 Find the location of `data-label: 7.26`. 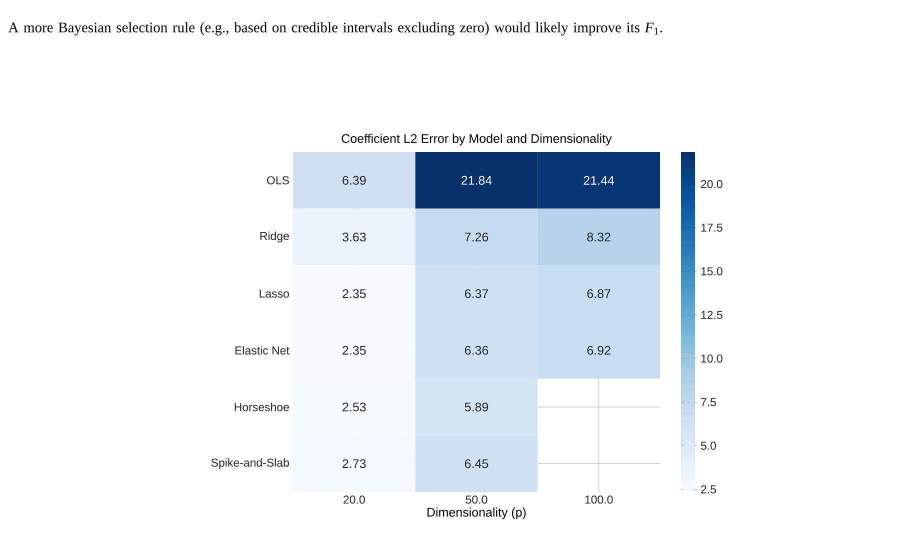

data-label: 7.26 is located at coordinates (476, 237).